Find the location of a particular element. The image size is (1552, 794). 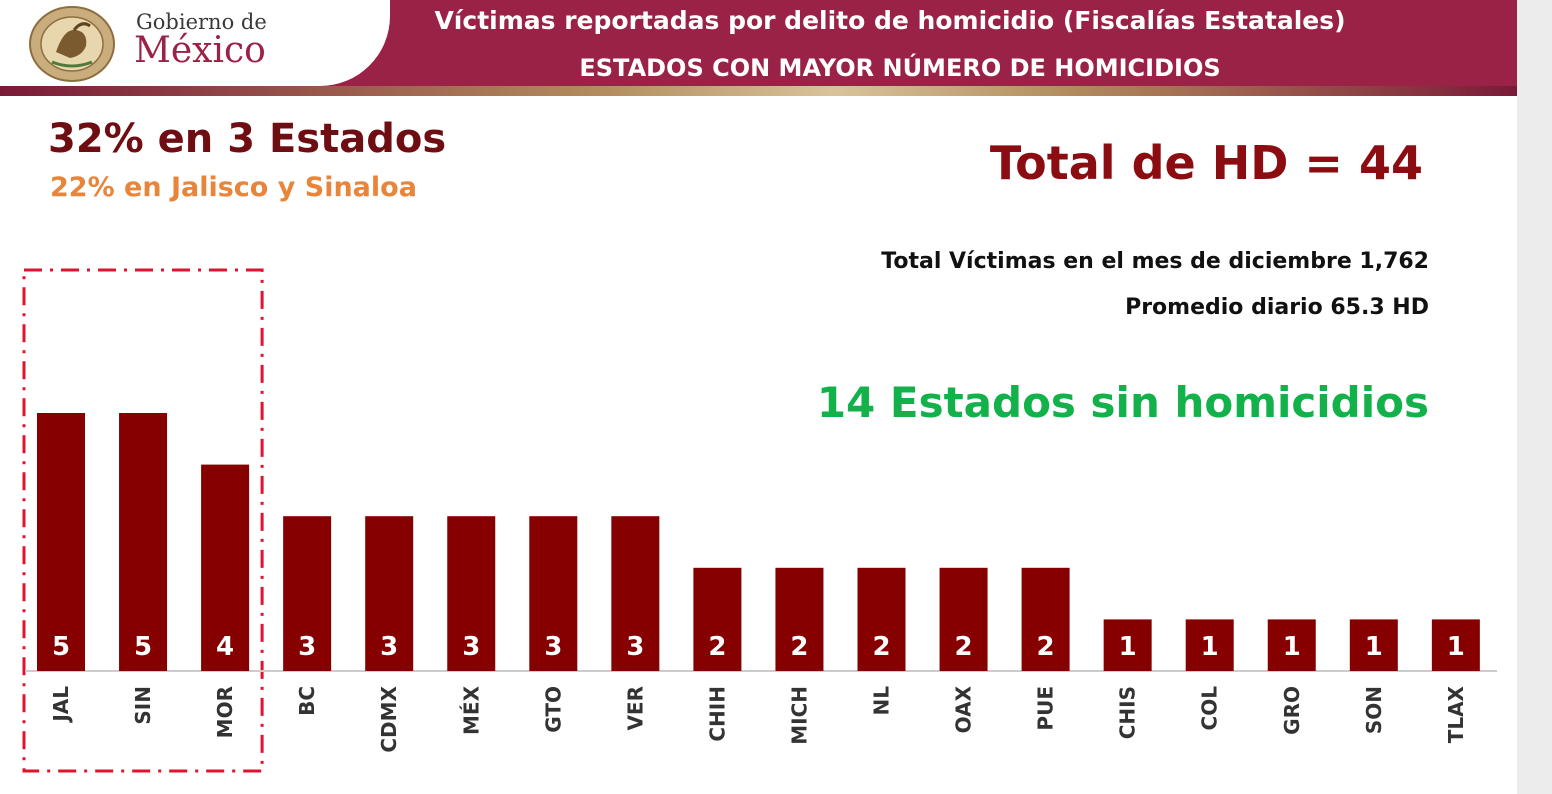

bar-col is located at coordinates (1209, 645).